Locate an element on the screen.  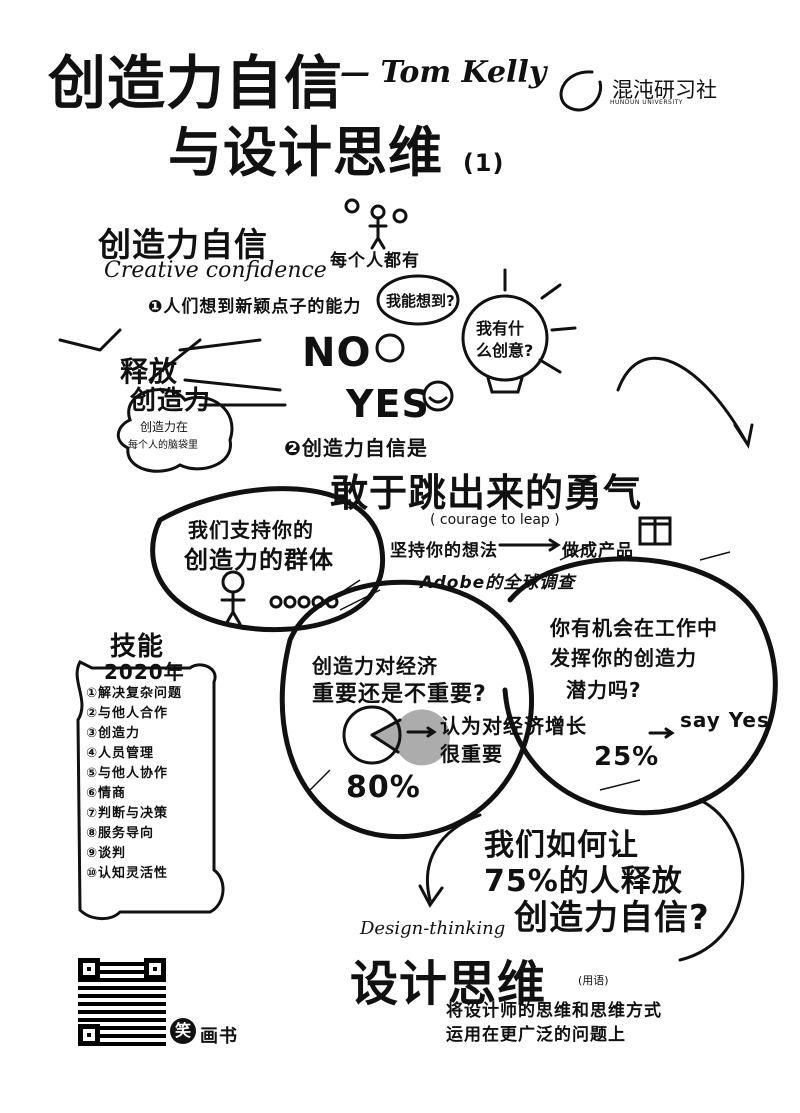
skills-item: ①解决复杂问题 is located at coordinates (134, 693).